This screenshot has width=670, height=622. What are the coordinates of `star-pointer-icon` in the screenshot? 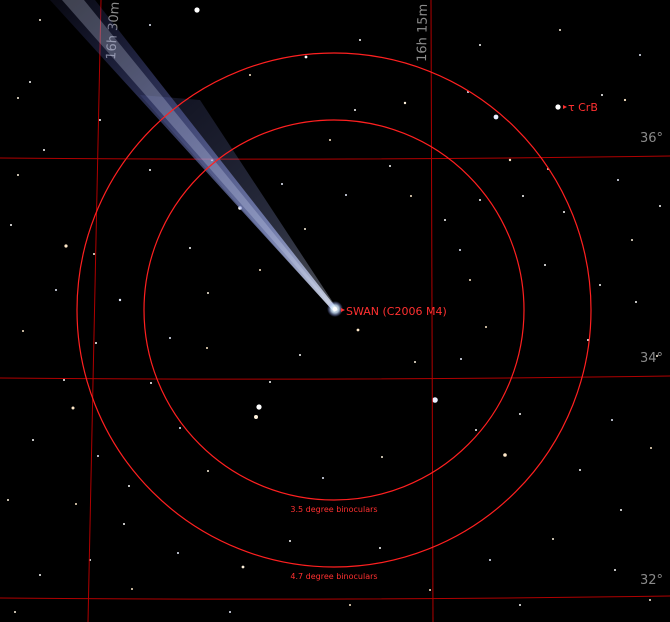 It's located at (565, 107).